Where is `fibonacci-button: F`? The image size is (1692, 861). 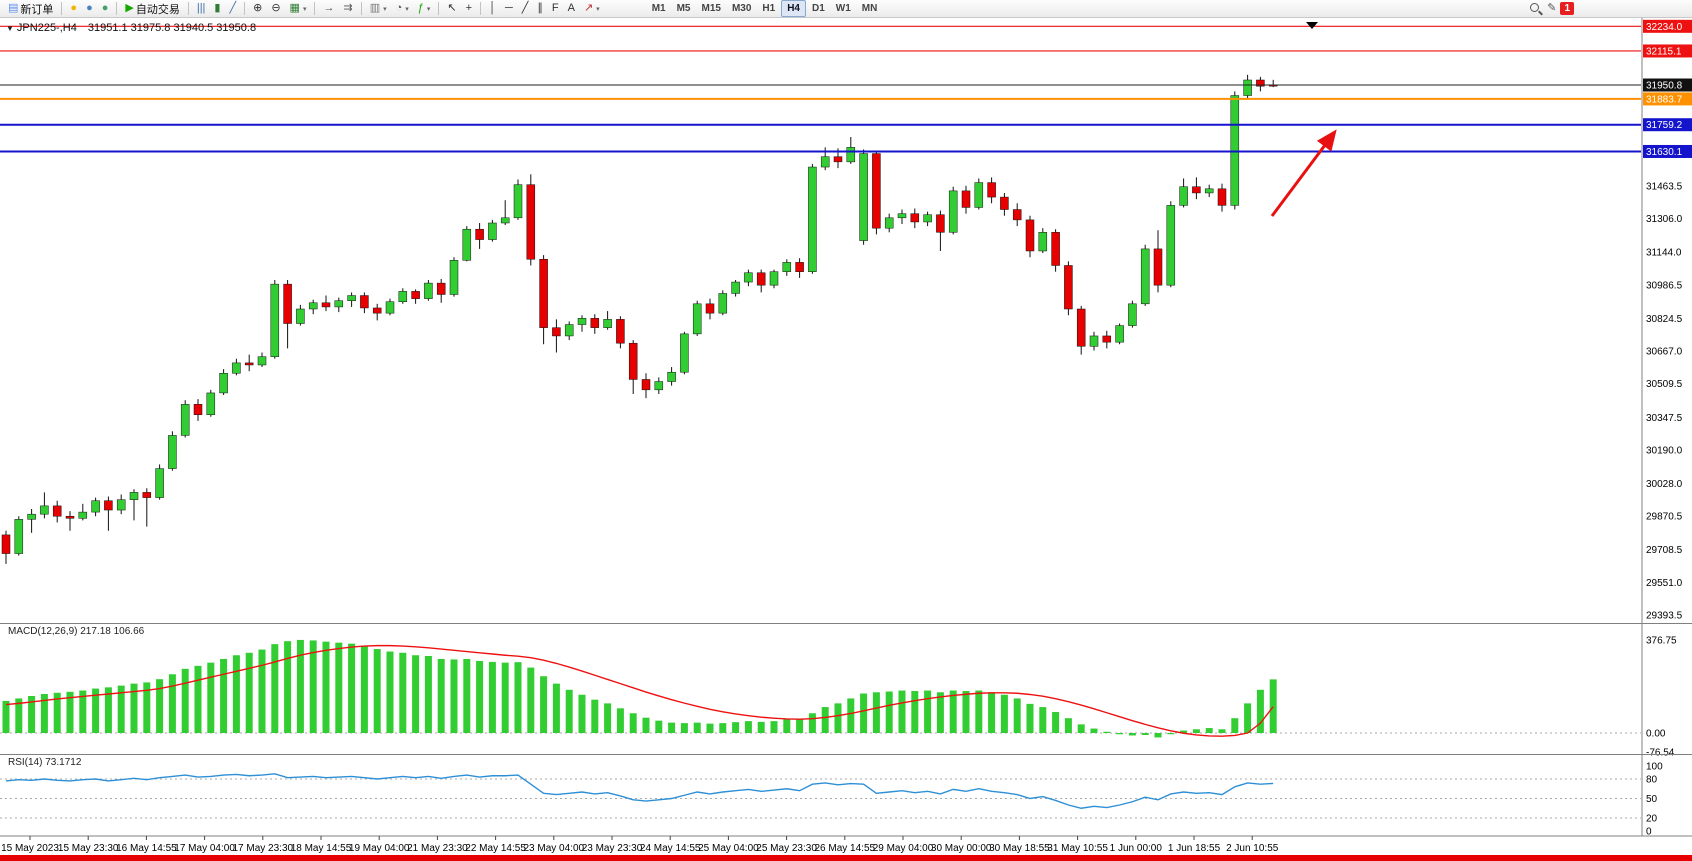 fibonacci-button: F is located at coordinates (555, 9).